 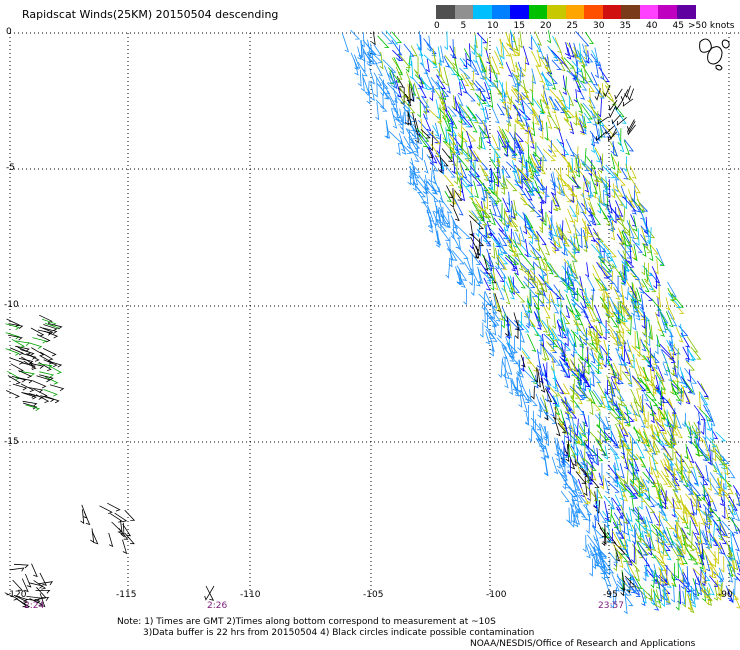 What do you see at coordinates (519, 26) in the screenshot?
I see `colorbar-label: 15` at bounding box center [519, 26].